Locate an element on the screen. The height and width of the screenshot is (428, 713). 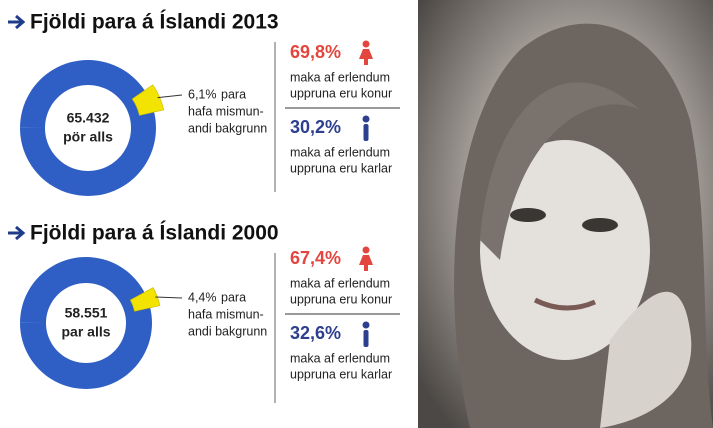
breakdown-value: 30,2% is located at coordinates (315, 127).